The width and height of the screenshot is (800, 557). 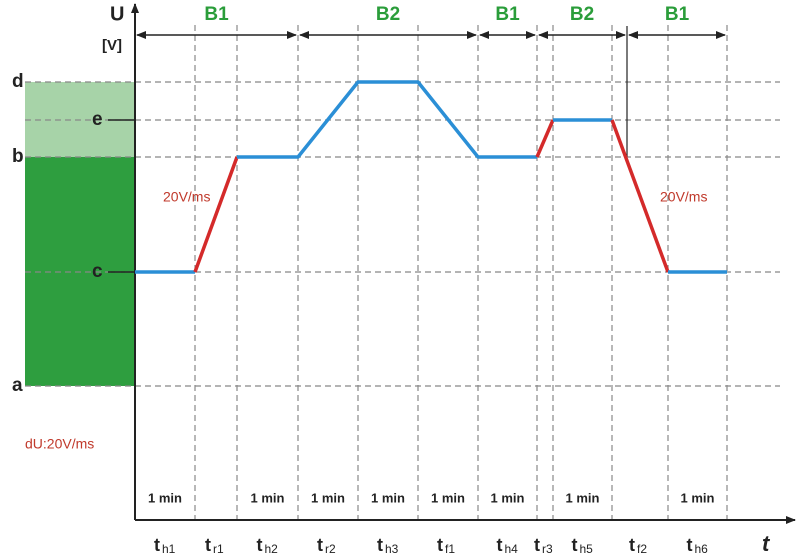 I want to click on phase-subscript: r3, so click(x=547, y=549).